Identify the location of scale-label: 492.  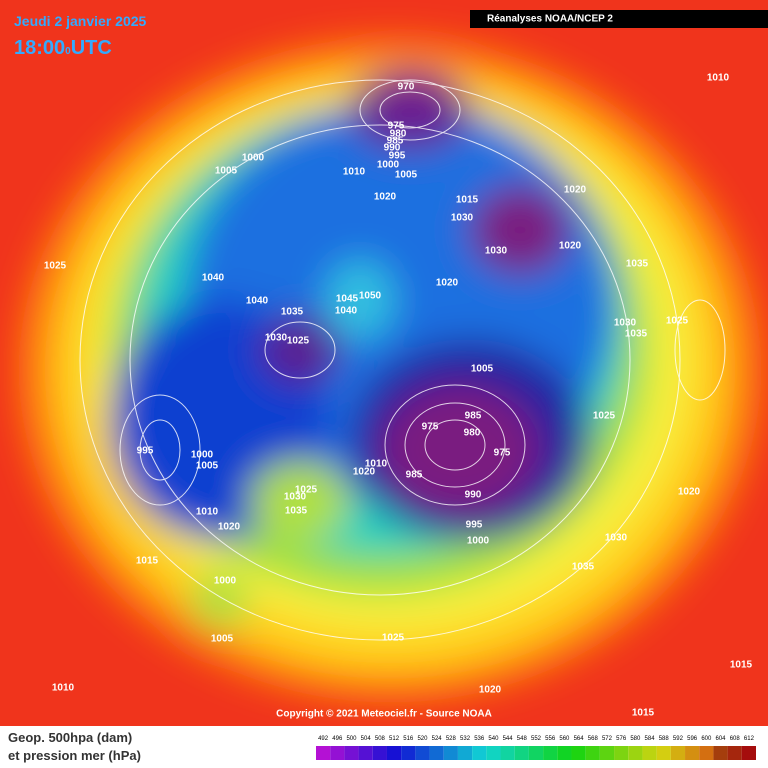
(323, 739).